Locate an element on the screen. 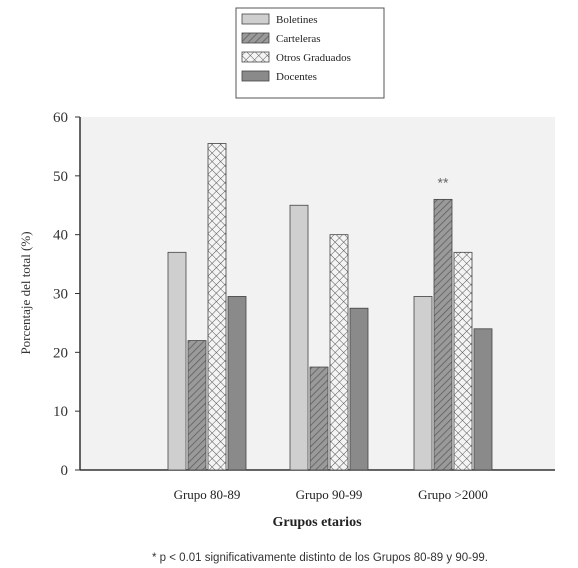 This screenshot has height=568, width=578. y-tick-label: 30 is located at coordinates (60, 295).